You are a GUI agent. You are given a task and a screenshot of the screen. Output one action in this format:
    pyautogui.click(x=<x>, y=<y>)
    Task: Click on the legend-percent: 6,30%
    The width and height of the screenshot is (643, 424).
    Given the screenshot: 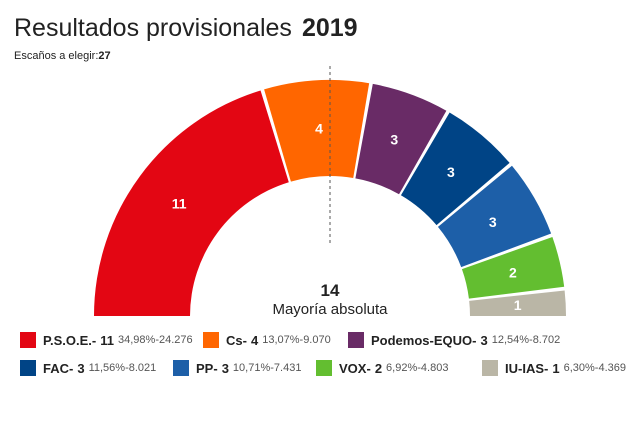 What is the action you would take?
    pyautogui.click(x=579, y=368)
    